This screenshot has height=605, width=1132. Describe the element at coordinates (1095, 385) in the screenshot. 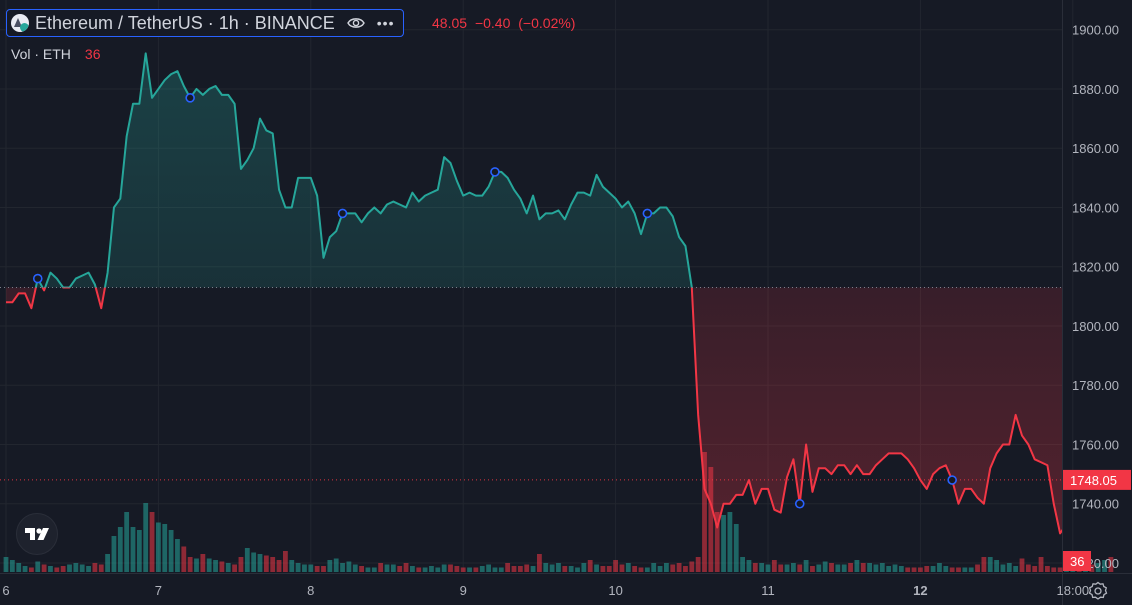

I see `y-tick-label: 1780.00` at that location.